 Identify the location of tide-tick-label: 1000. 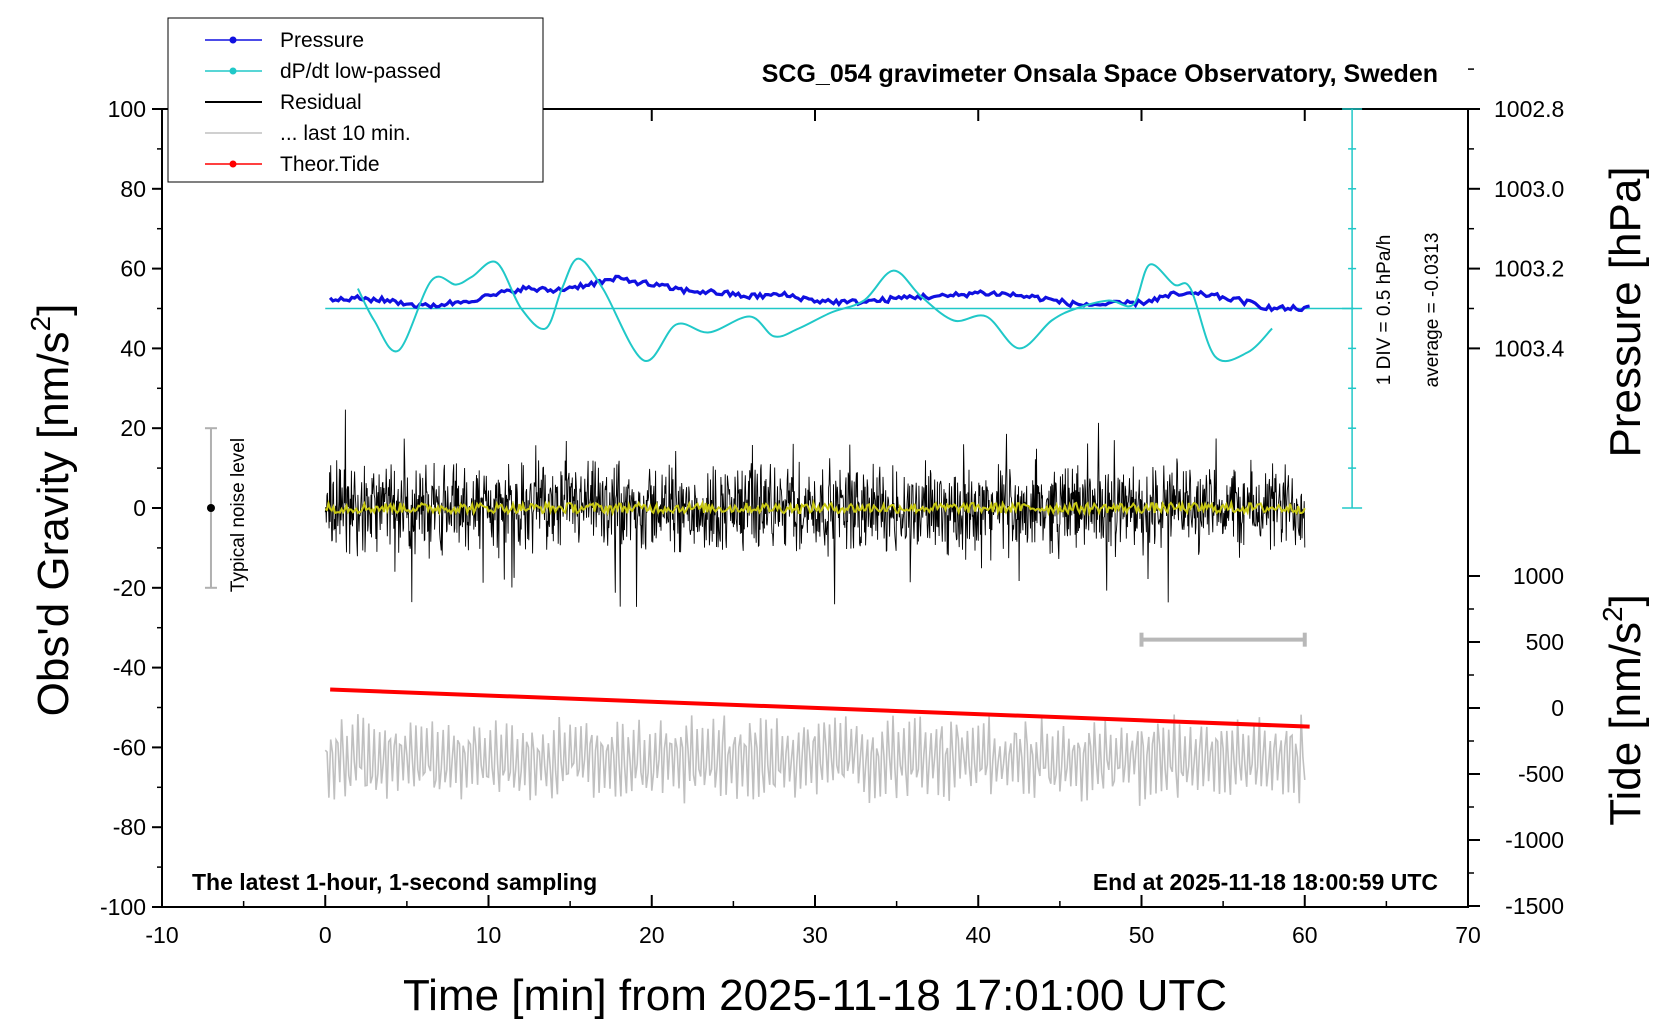
(1538, 576).